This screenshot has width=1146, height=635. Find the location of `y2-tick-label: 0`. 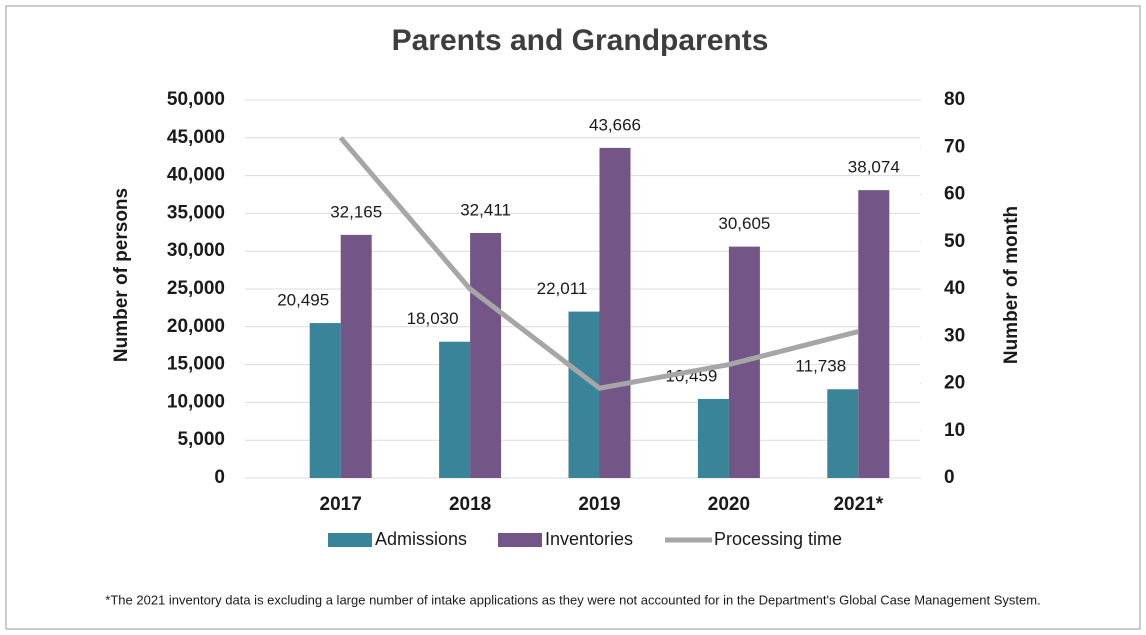

y2-tick-label: 0 is located at coordinates (949, 477).